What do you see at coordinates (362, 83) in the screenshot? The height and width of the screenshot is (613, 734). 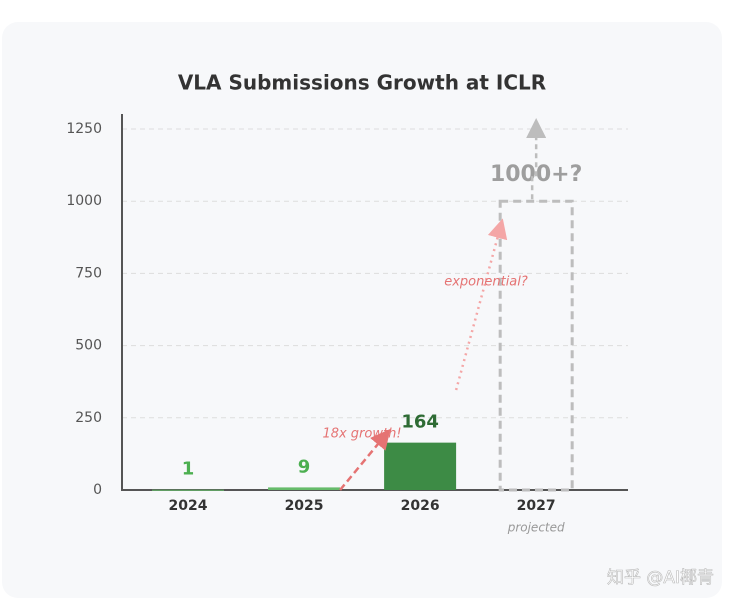 I see `chart-title: VLA Submissions Growth at ICLR` at bounding box center [362, 83].